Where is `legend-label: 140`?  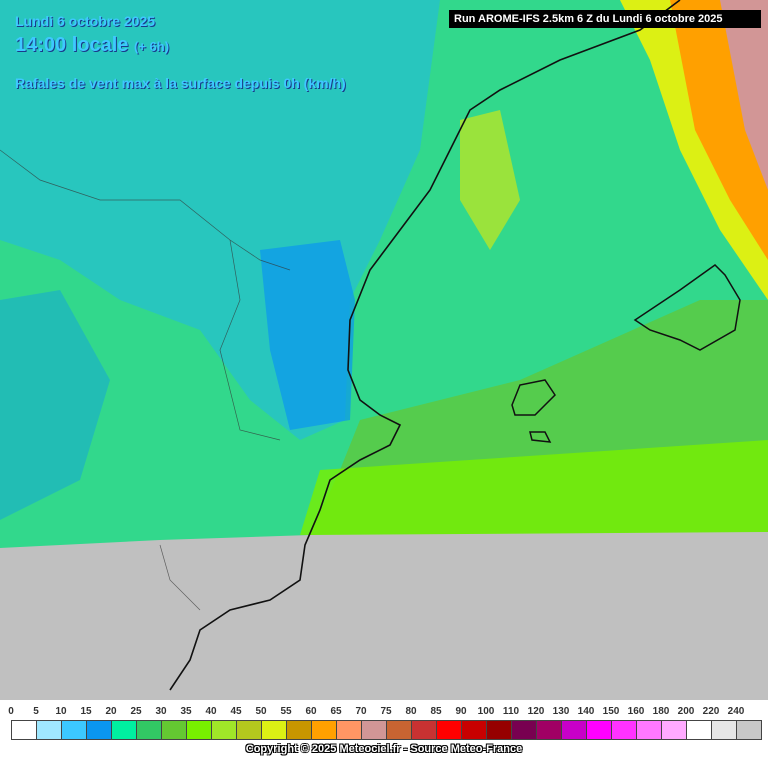 legend-label: 140 is located at coordinates (586, 711).